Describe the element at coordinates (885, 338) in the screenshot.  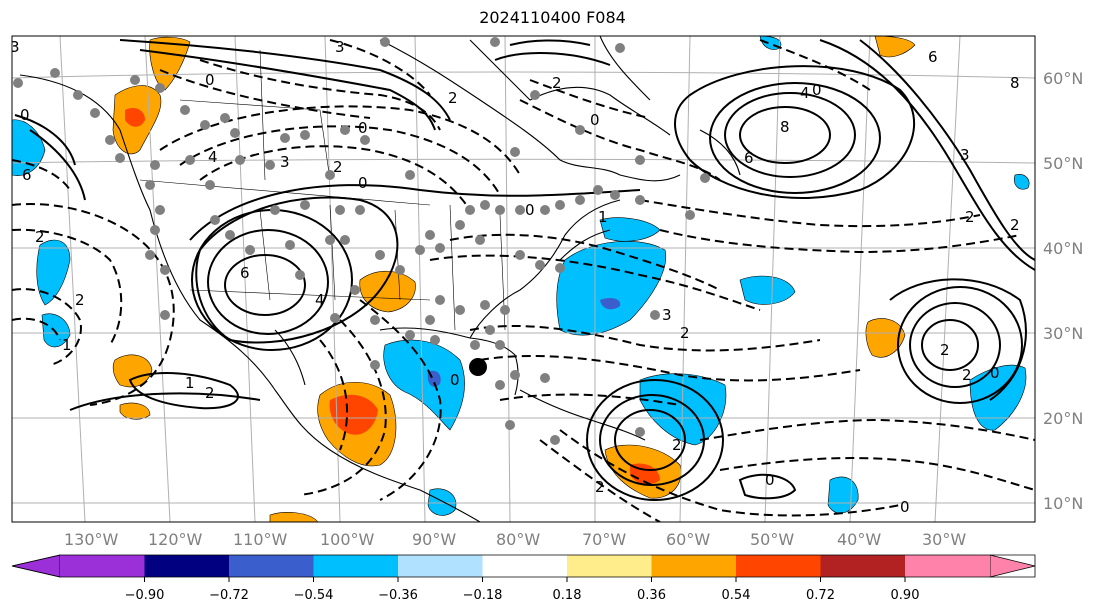
I see `orange-shade-e1` at that location.